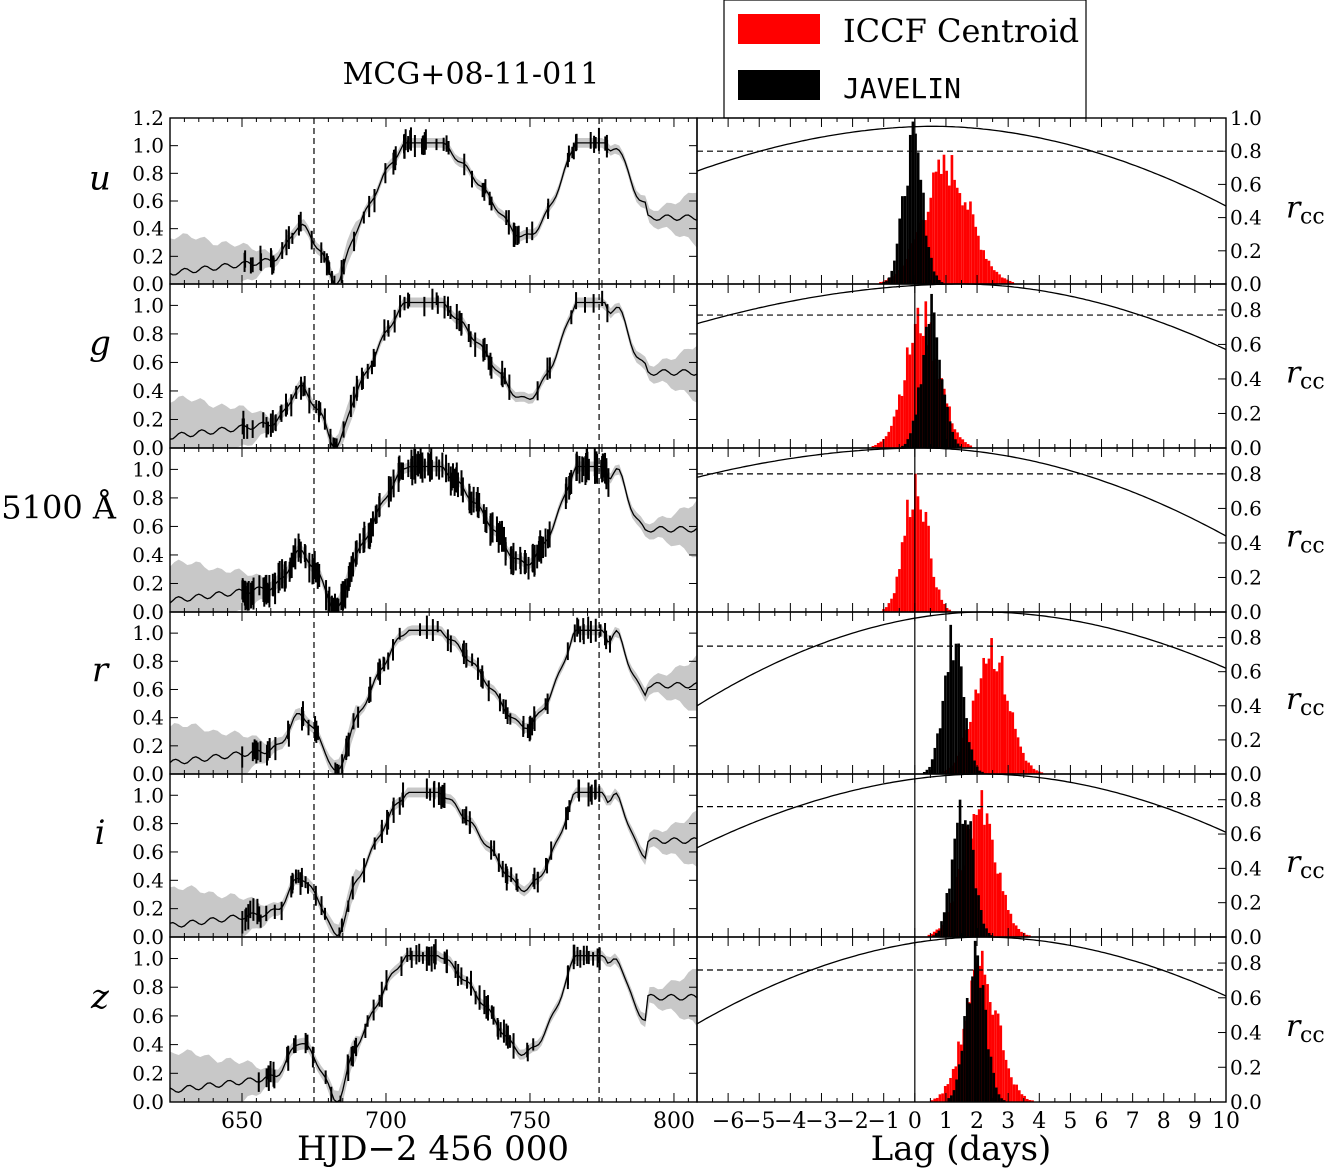 This screenshot has width=1344, height=1171. I want to click on lag-tick-label: 10, so click(1226, 1121).